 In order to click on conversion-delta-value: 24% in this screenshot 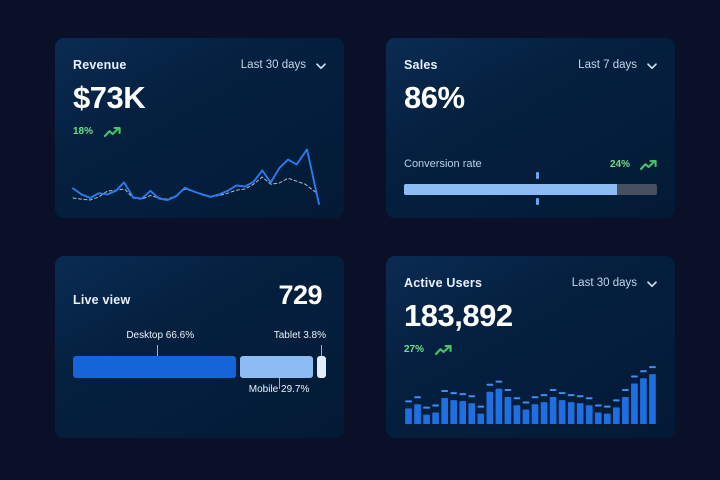, I will do `click(619, 164)`.